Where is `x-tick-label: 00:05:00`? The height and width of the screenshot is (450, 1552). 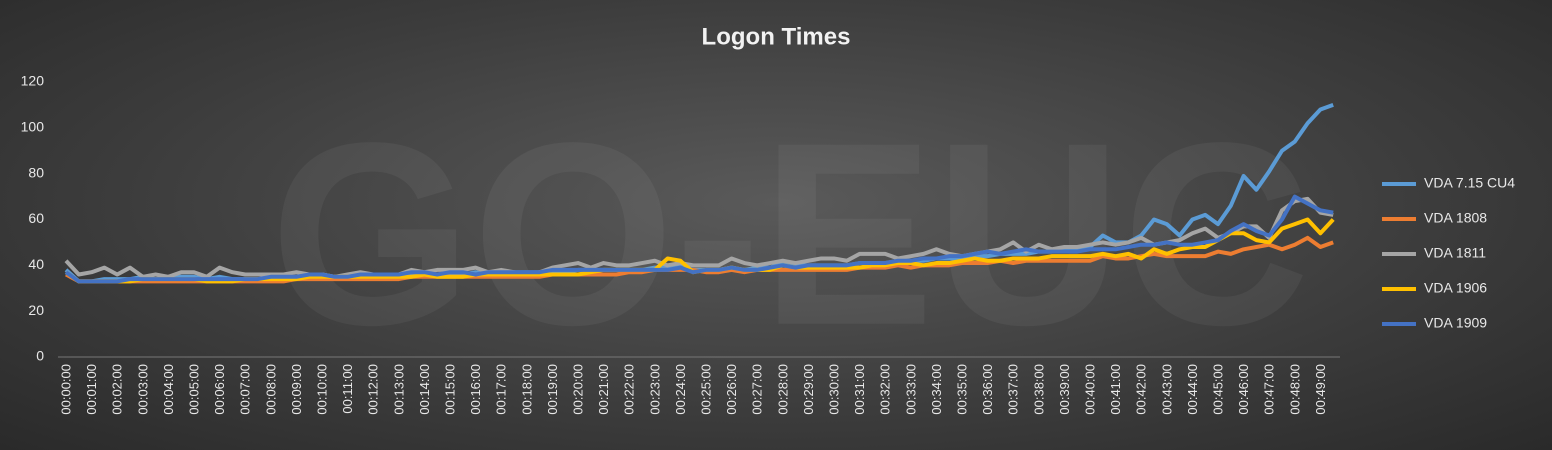 x-tick-label: 00:05:00 is located at coordinates (194, 389).